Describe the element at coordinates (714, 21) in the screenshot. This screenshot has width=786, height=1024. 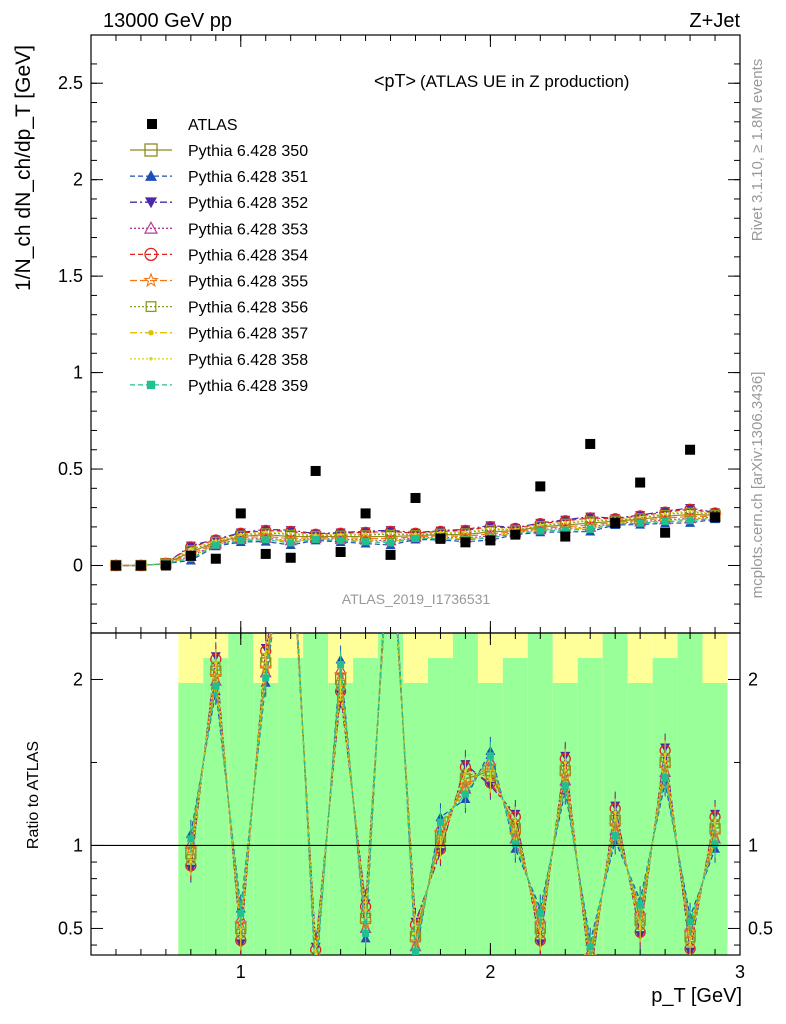
I see `header-right: Z+Jet` at that location.